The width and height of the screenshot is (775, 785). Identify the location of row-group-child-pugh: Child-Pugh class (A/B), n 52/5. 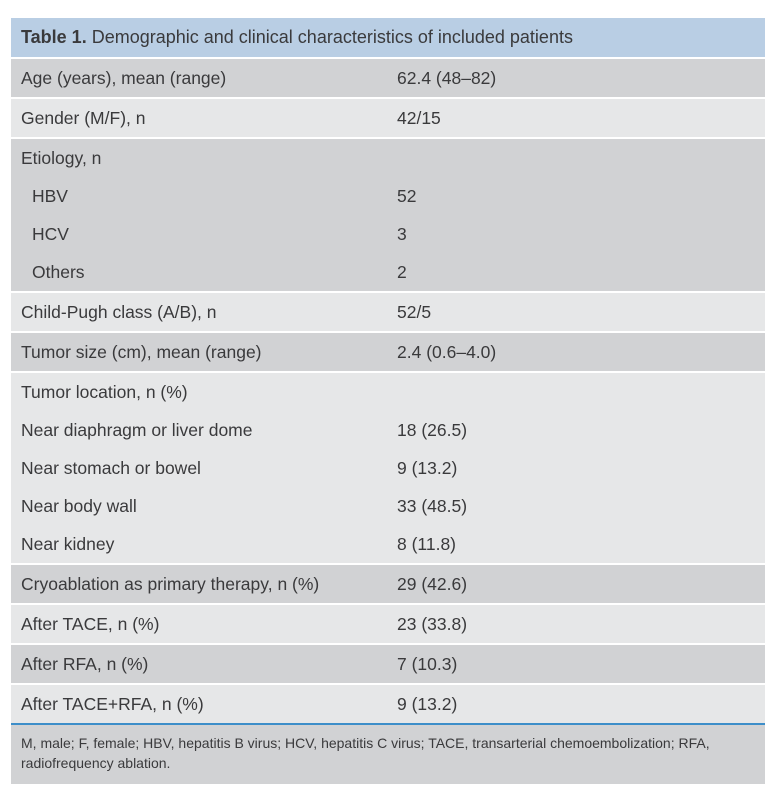
(388, 312).